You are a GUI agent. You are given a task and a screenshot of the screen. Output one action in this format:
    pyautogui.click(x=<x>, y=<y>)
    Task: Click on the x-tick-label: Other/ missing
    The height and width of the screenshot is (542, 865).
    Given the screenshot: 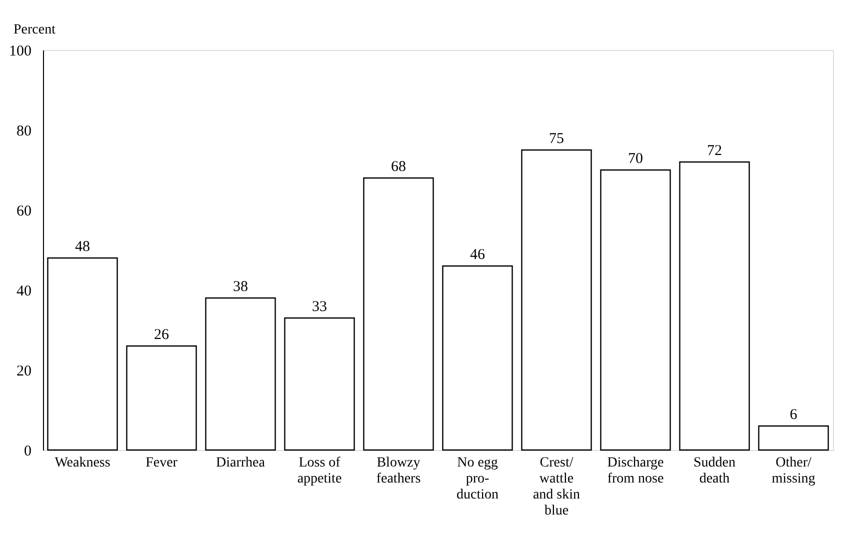 What is the action you would take?
    pyautogui.click(x=794, y=471)
    